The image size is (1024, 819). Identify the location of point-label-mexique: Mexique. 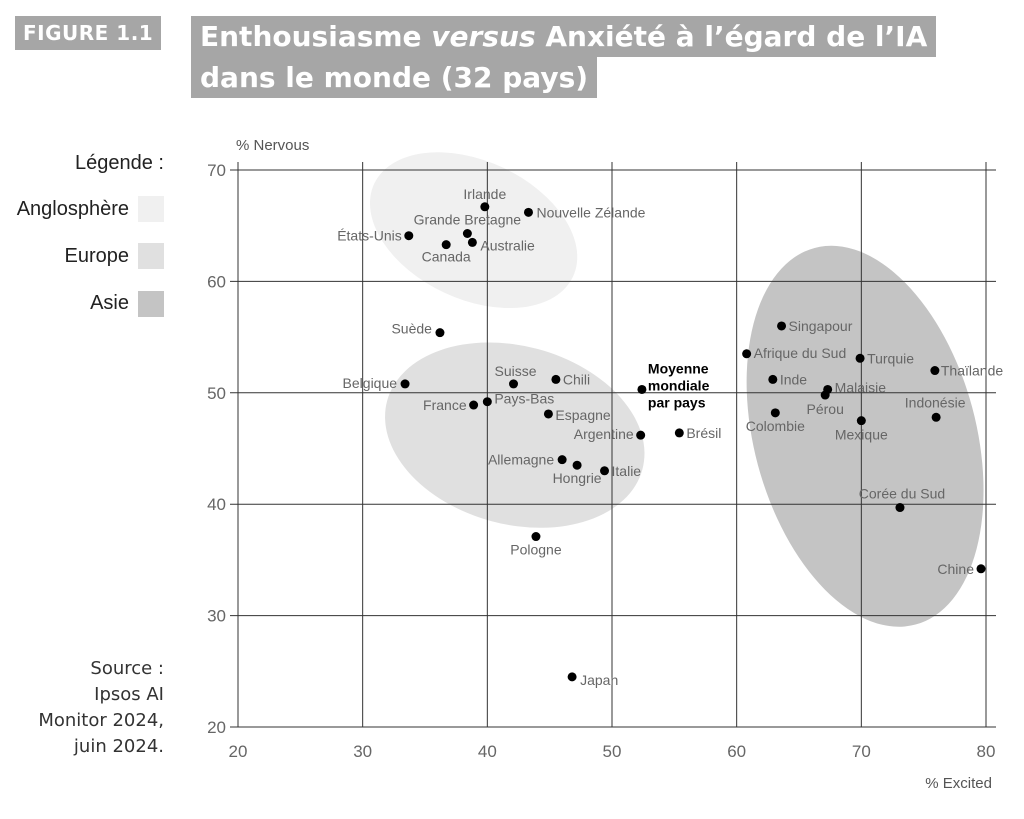
(861, 435).